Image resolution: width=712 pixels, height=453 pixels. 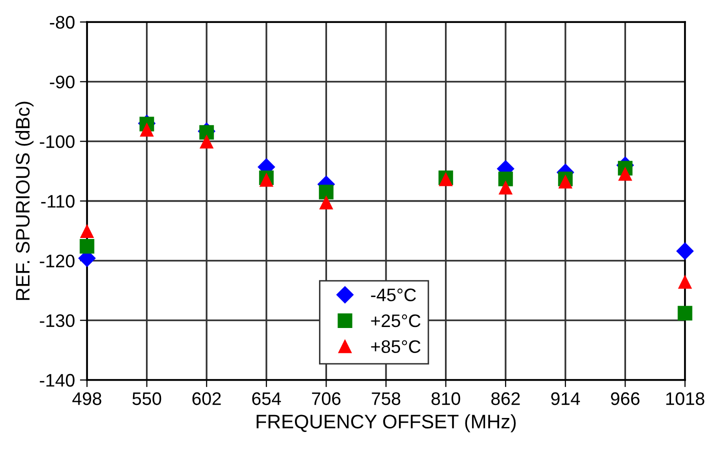 What do you see at coordinates (24, 201) in the screenshot?
I see `y-axis-title: REF. SPURIOUS (dBc)` at bounding box center [24, 201].